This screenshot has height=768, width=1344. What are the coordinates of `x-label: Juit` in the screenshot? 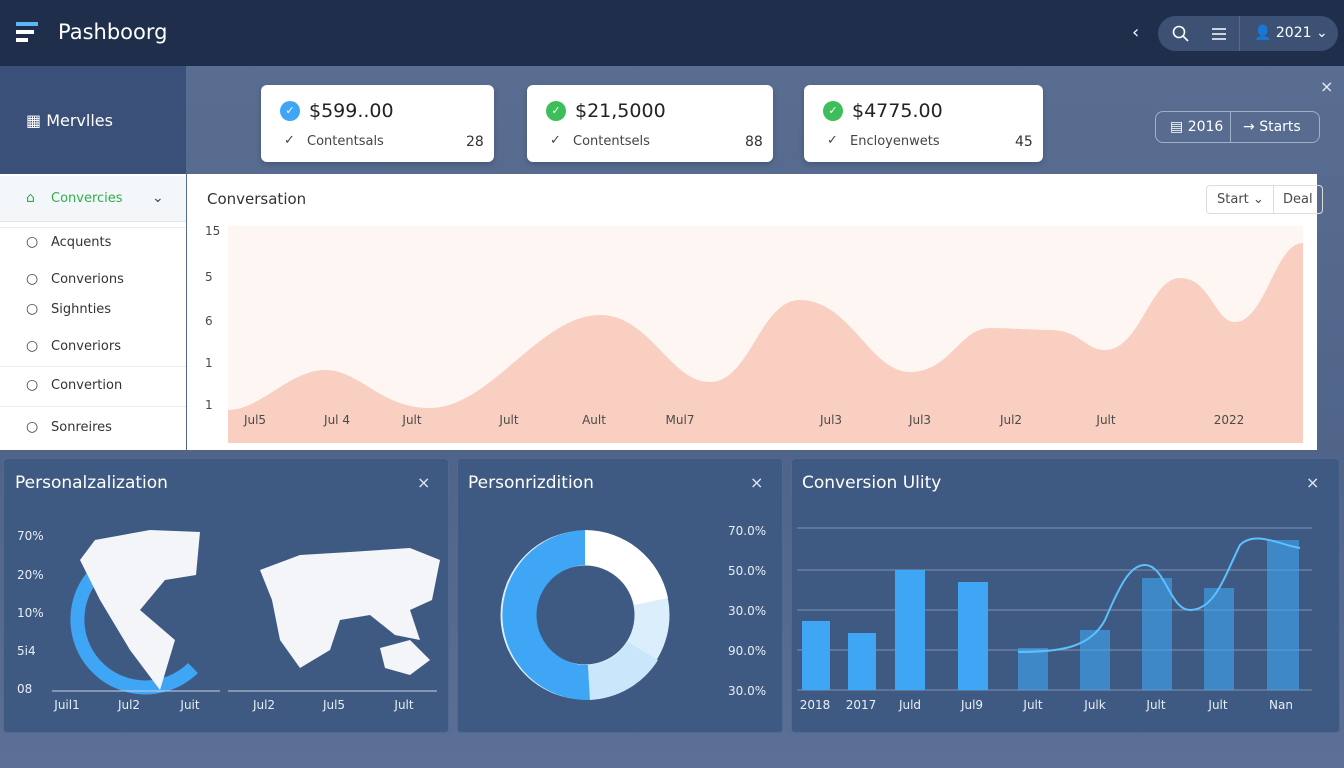 It's located at (190, 705).